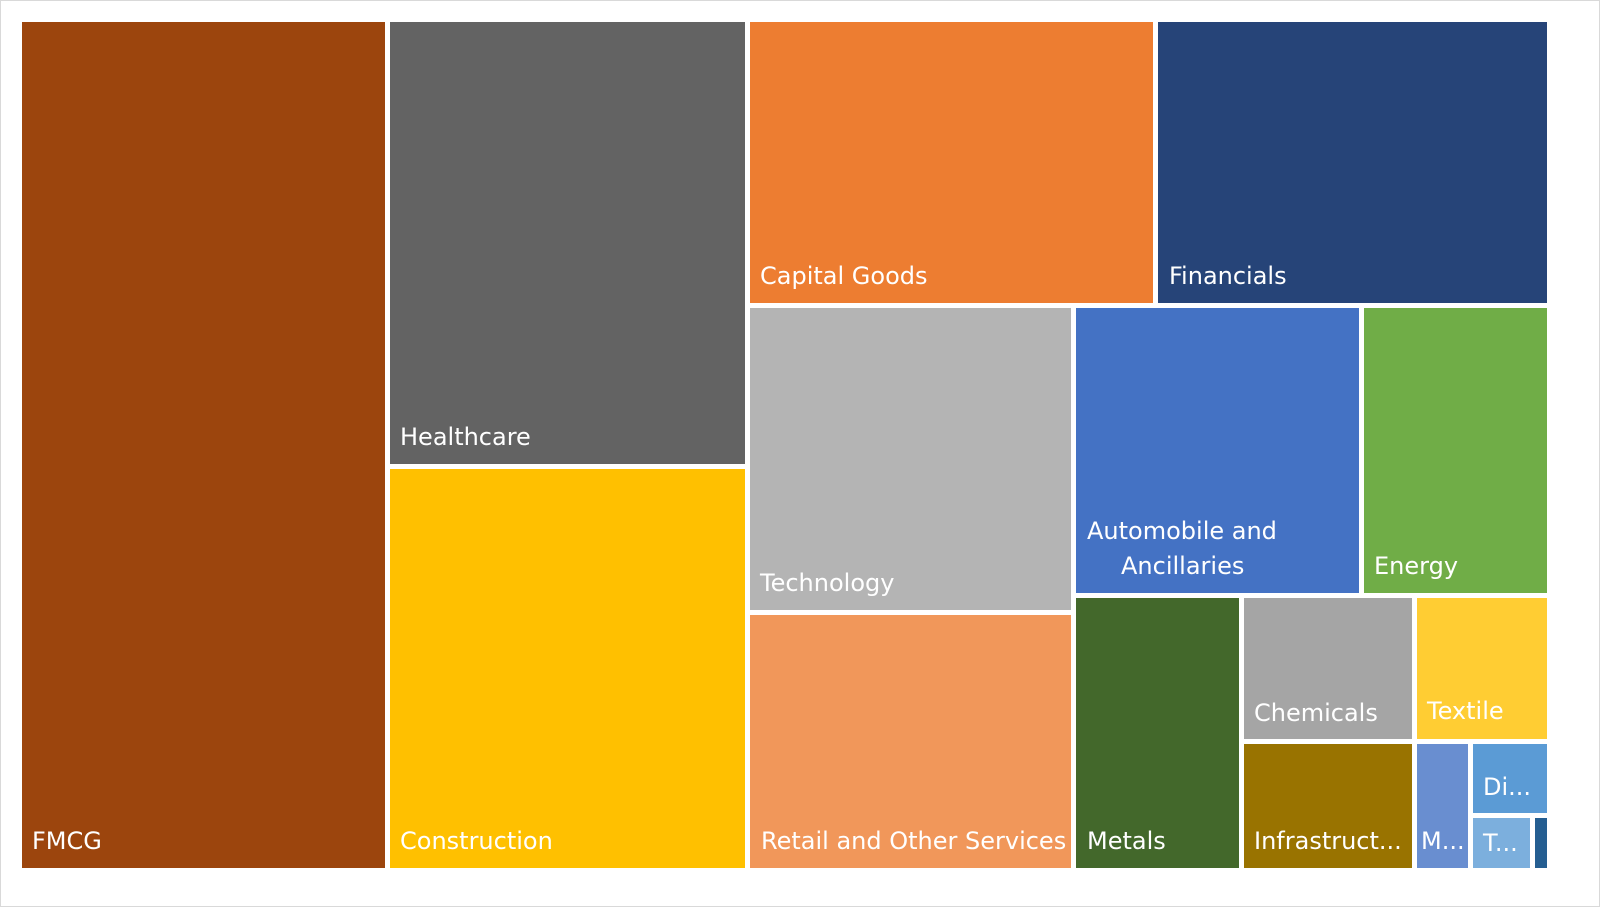  Describe the element at coordinates (910, 741) in the screenshot. I see `treemap-tile-retail-and-other-services` at that location.